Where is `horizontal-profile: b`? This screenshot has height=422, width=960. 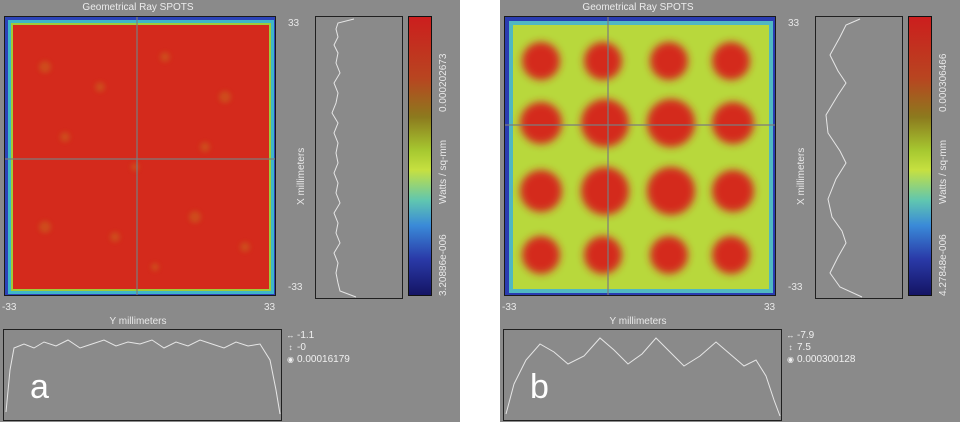
horizontal-profile: b is located at coordinates (642, 375).